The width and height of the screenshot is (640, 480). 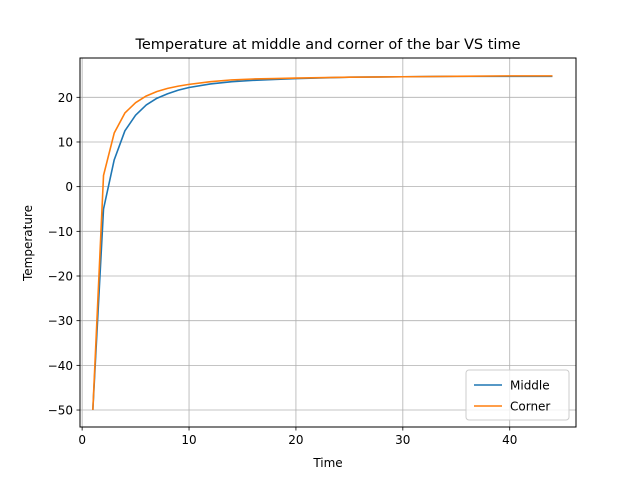 I want to click on legend-label-corner: Corner, so click(x=530, y=407).